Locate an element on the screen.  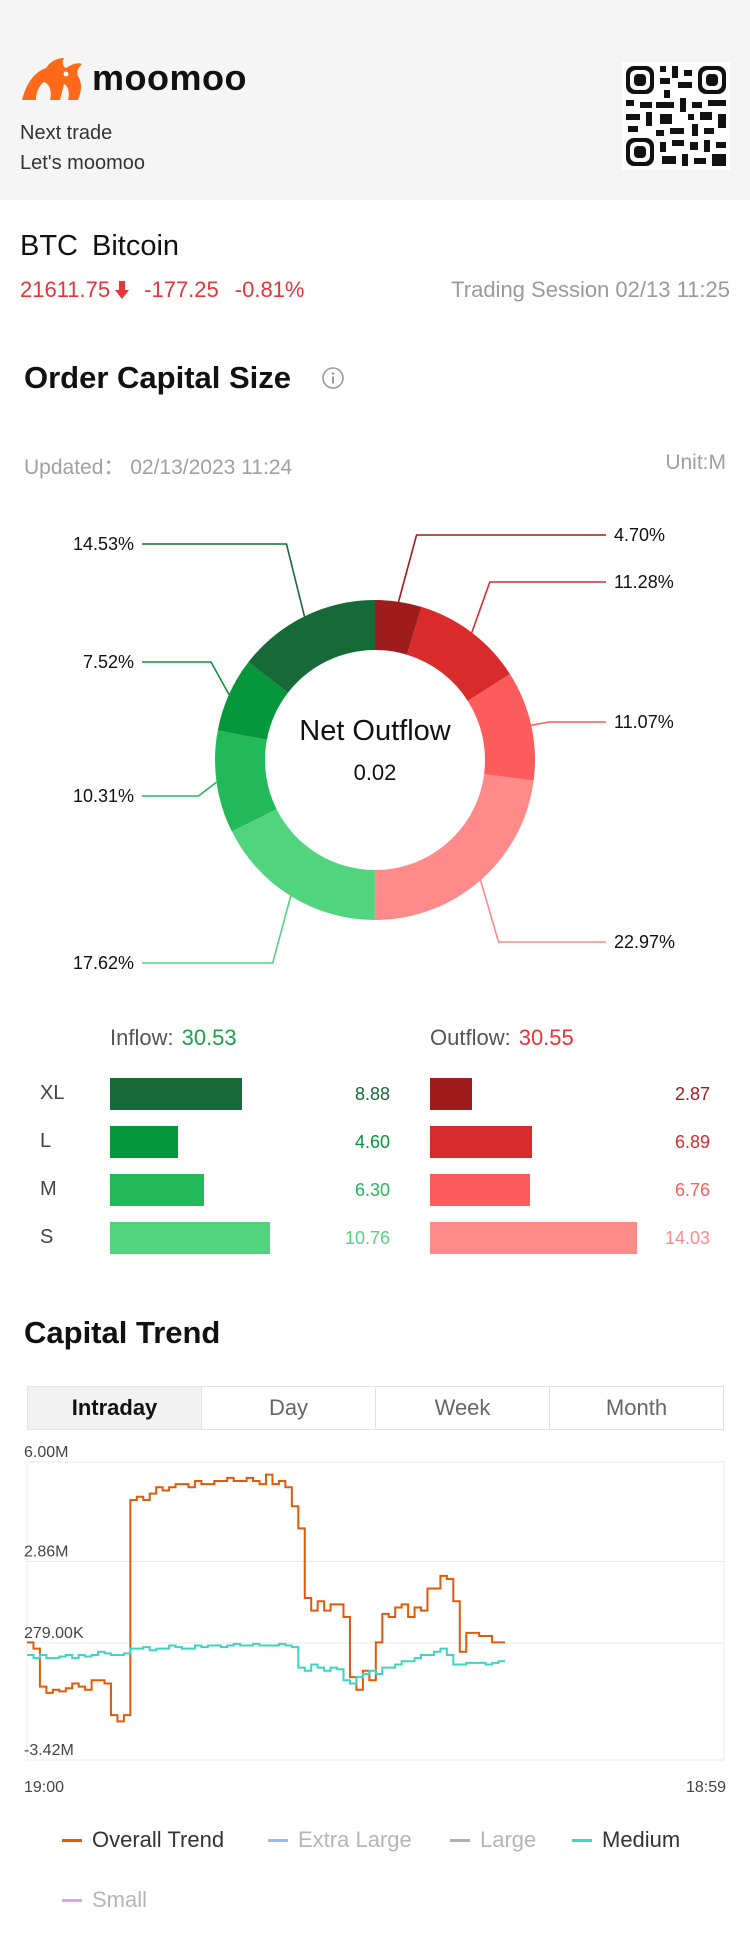
tagline-line-2: Let's moomoo is located at coordinates (82, 163).